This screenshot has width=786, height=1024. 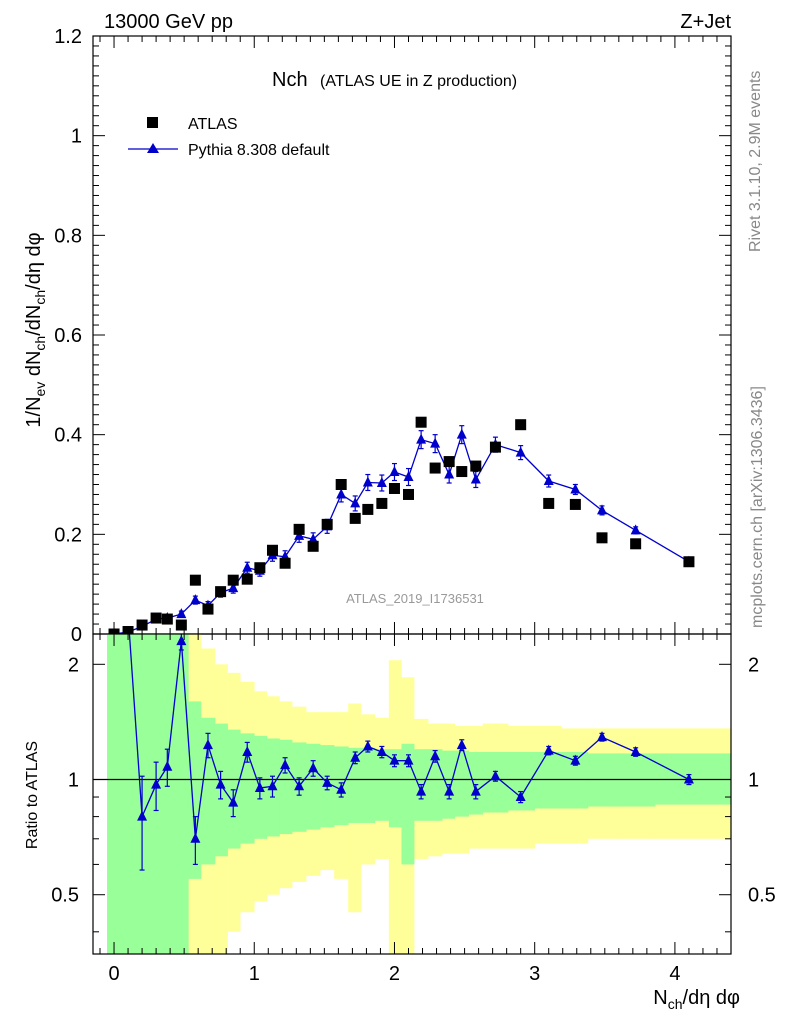 I want to click on ratio-y-tick-label-right: 2, so click(x=753, y=665).